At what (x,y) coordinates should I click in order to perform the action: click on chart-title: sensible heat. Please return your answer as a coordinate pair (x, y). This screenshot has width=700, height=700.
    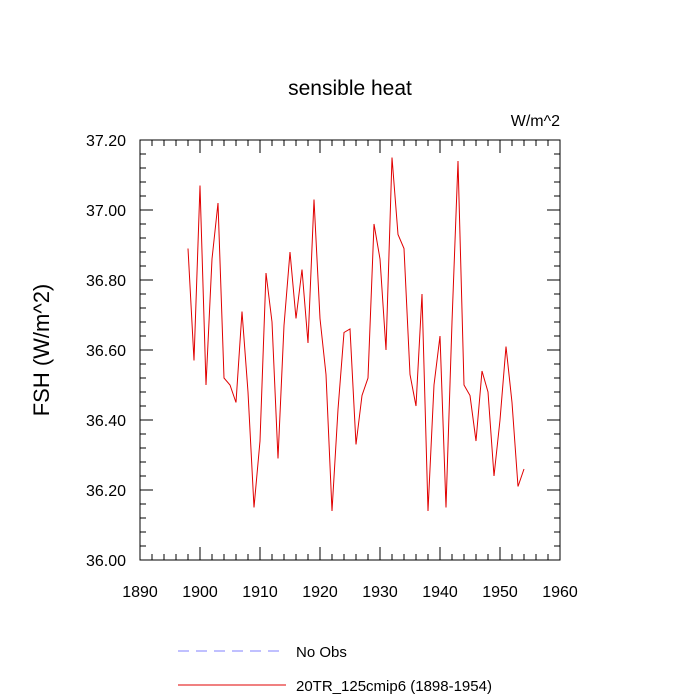
    Looking at the image, I should click on (350, 88).